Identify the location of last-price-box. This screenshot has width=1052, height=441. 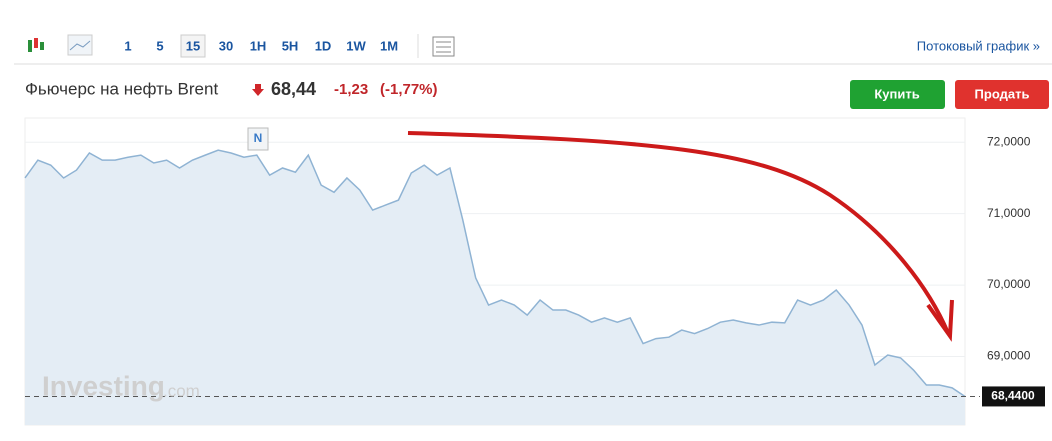
(1013, 396).